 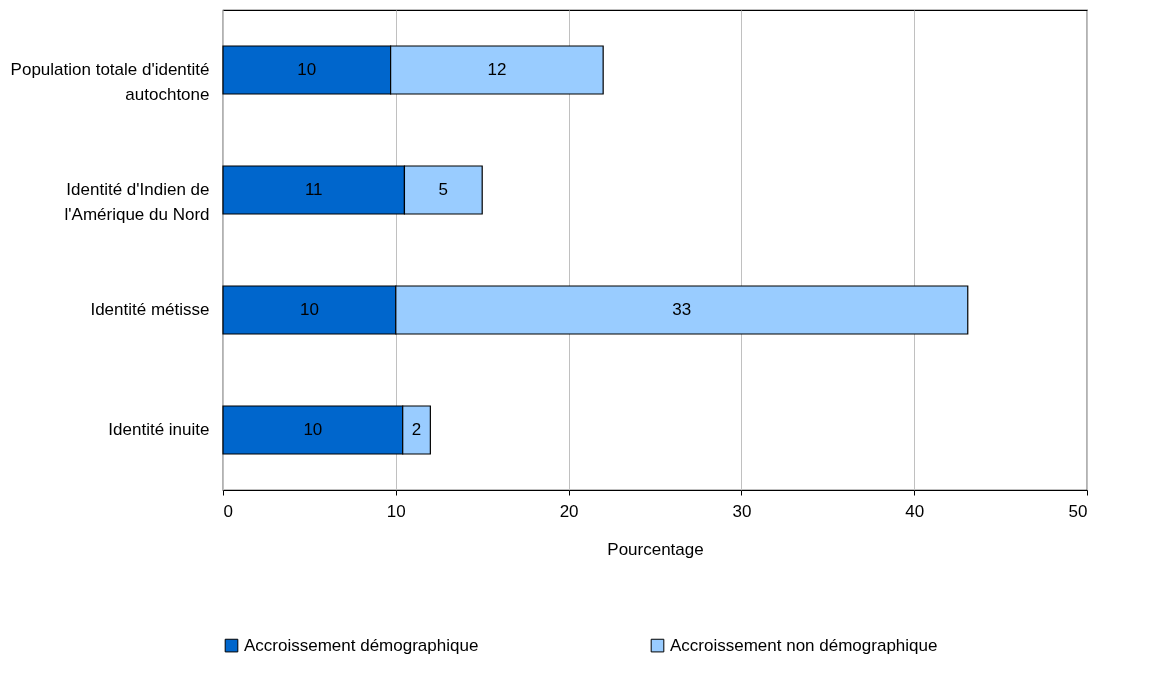 What do you see at coordinates (497, 69) in the screenshot?
I see `data-label: 12` at bounding box center [497, 69].